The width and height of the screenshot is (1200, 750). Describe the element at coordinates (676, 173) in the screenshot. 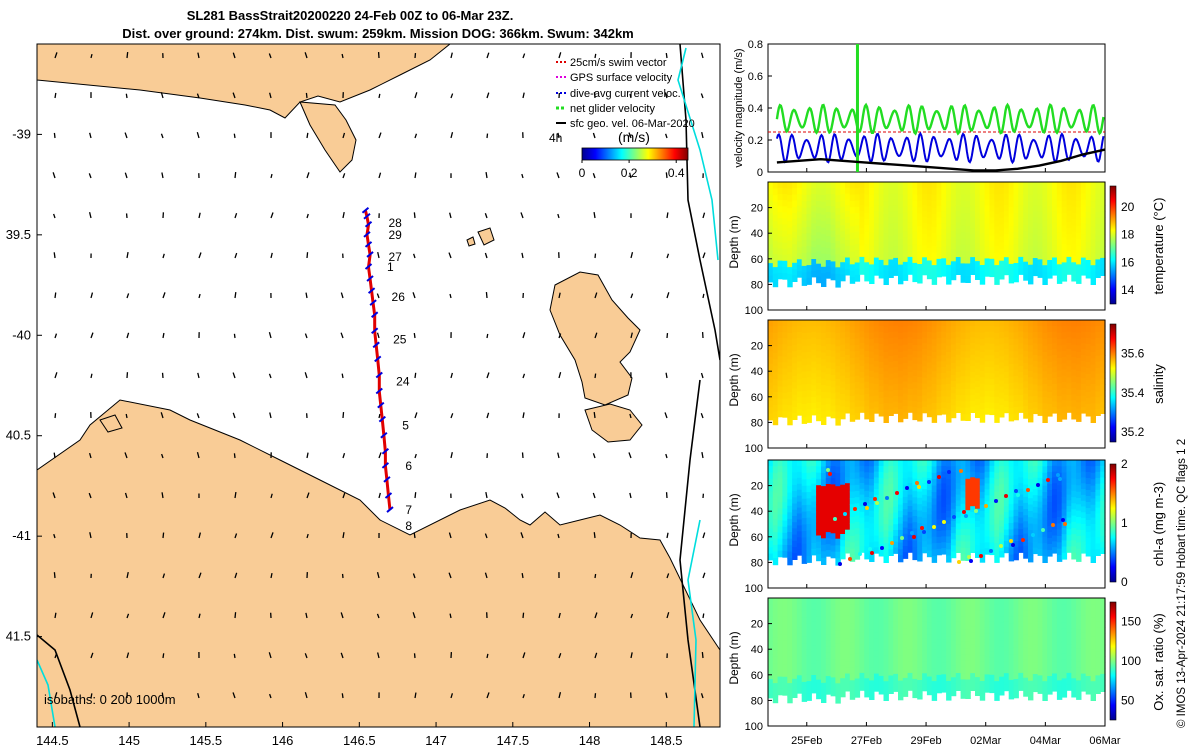

I see `colorbar-tick-label: 0.4` at that location.